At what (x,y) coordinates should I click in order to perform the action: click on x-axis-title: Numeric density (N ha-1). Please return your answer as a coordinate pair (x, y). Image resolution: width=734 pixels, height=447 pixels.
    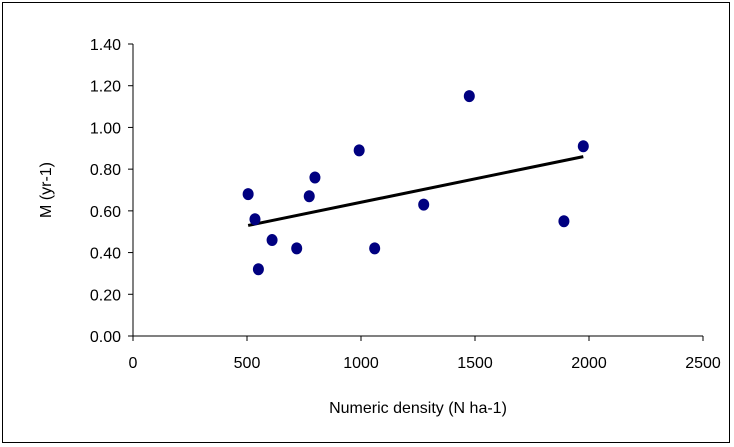
    Looking at the image, I should click on (418, 408).